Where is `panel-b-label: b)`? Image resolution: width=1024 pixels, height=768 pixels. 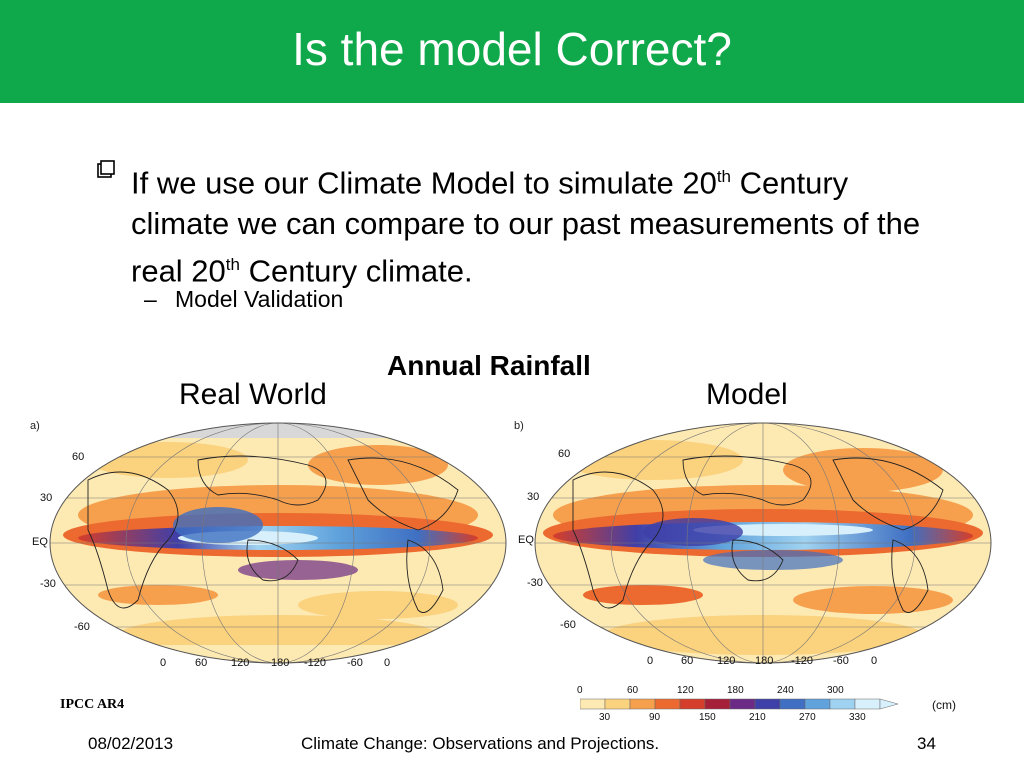
panel-b-label: b) is located at coordinates (519, 426).